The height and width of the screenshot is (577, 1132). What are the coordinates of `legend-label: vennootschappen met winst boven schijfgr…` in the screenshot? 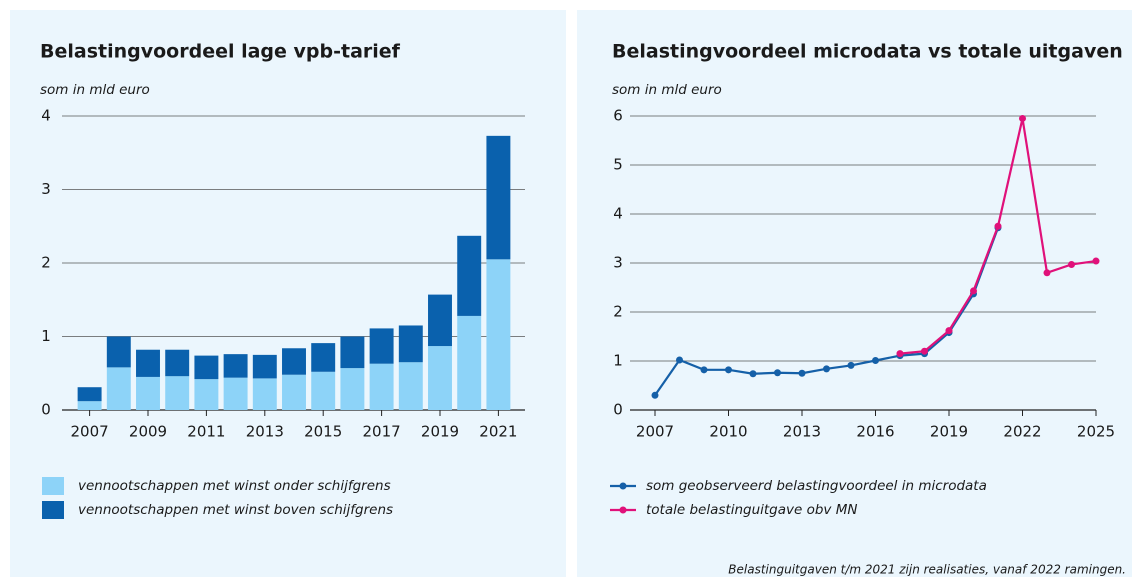 It's located at (235, 510).